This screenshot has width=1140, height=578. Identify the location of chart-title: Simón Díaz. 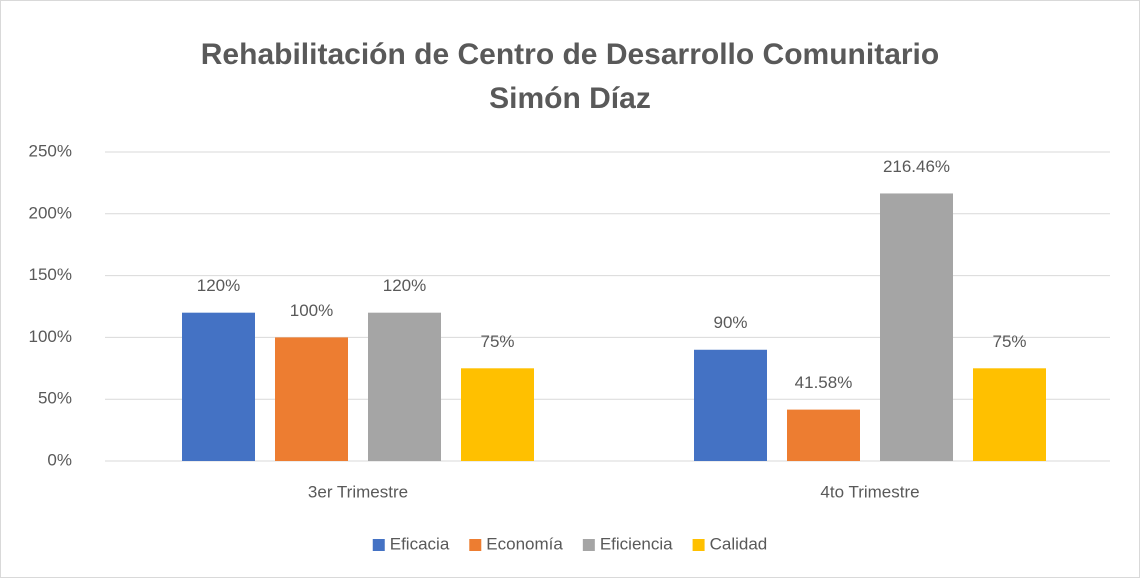
(570, 98).